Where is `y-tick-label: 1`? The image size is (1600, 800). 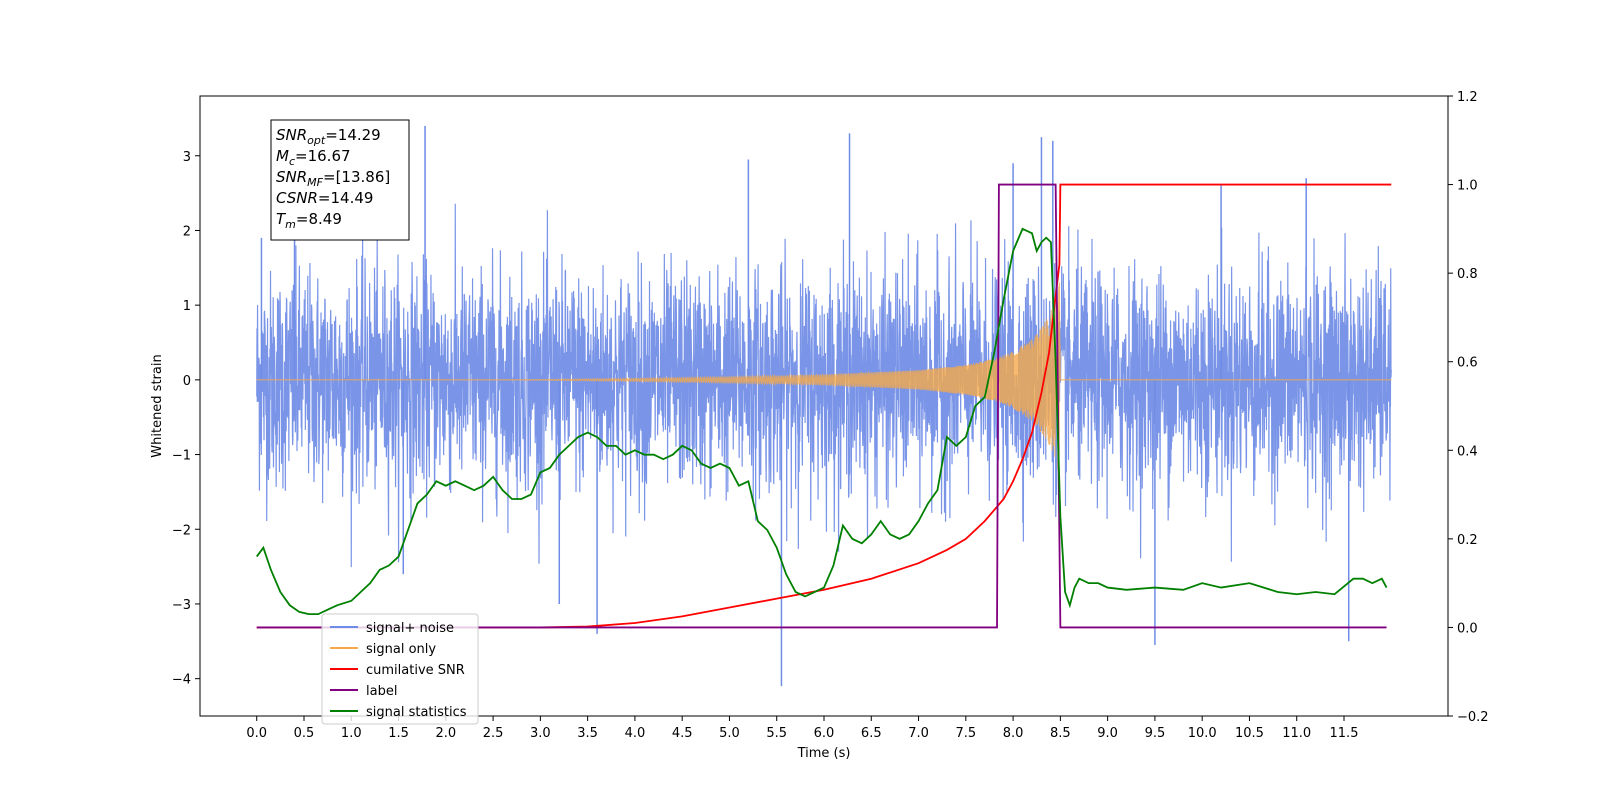 y-tick-label: 1 is located at coordinates (187, 306).